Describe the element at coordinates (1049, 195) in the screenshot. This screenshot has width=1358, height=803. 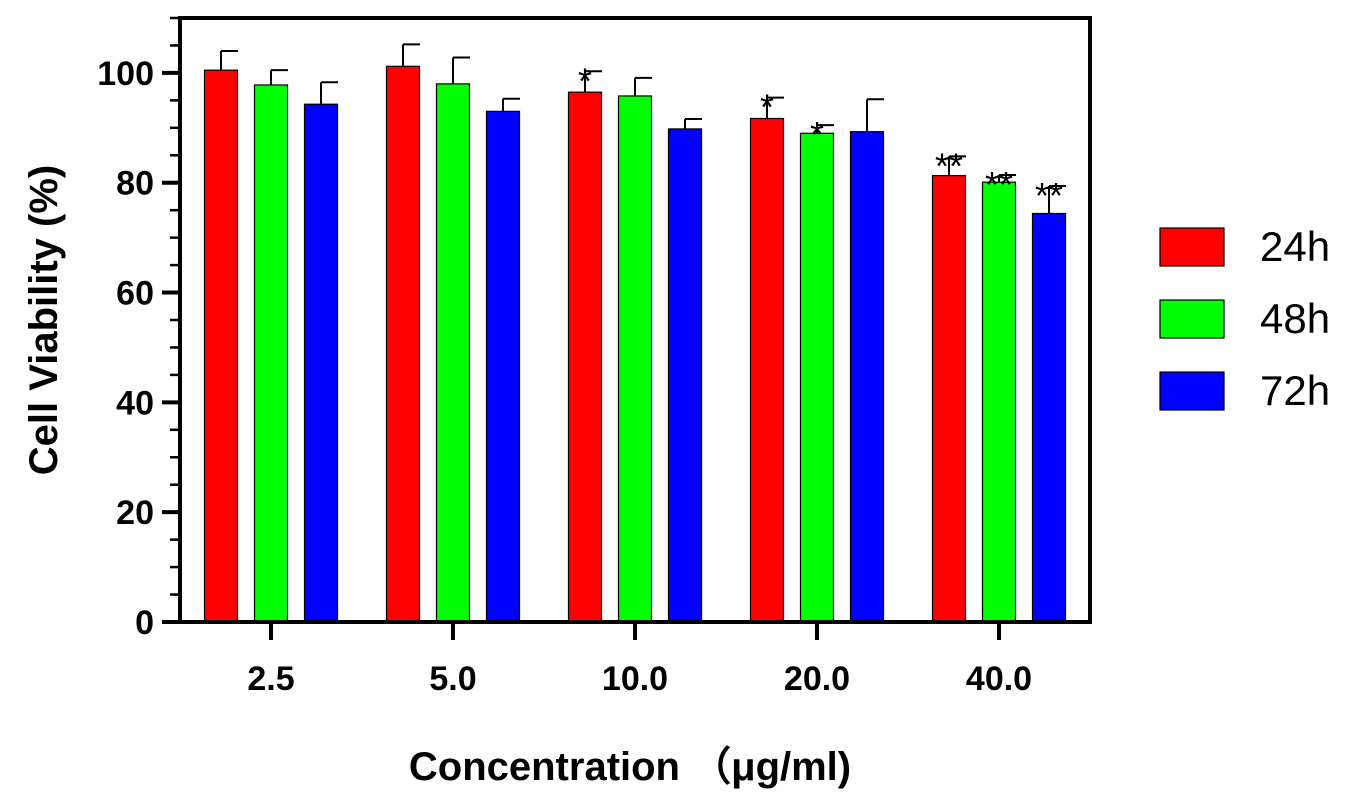
I see `significance-72h-40.0: **` at that location.